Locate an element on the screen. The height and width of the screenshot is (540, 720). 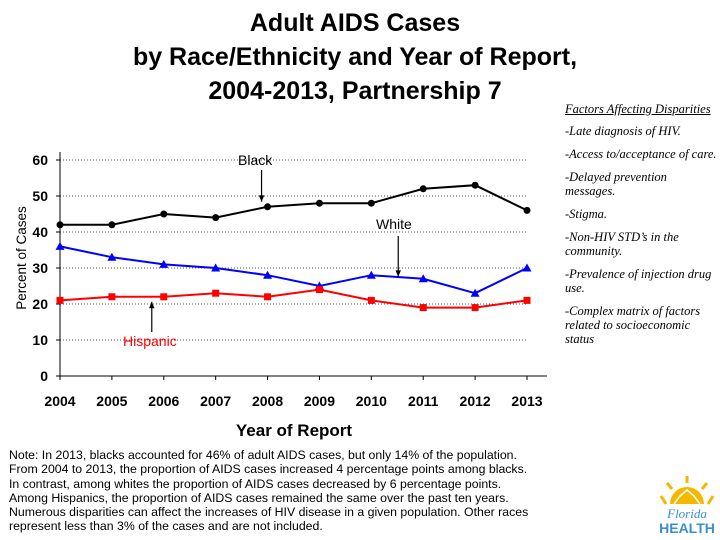
title-line-2: by Race/Ethnicity and Year of Report, is located at coordinates (355, 57).